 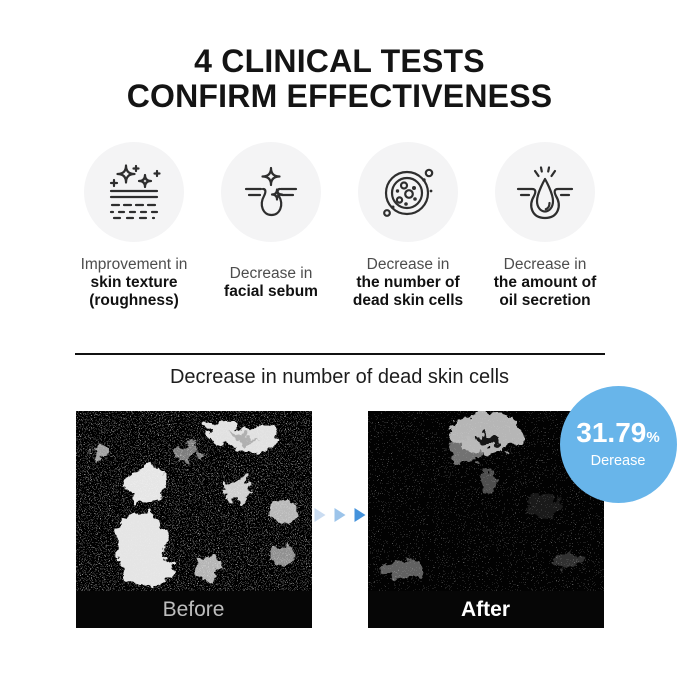 What do you see at coordinates (339, 96) in the screenshot?
I see `title-line-2: CONFIRM EFFECTIVENESS` at bounding box center [339, 96].